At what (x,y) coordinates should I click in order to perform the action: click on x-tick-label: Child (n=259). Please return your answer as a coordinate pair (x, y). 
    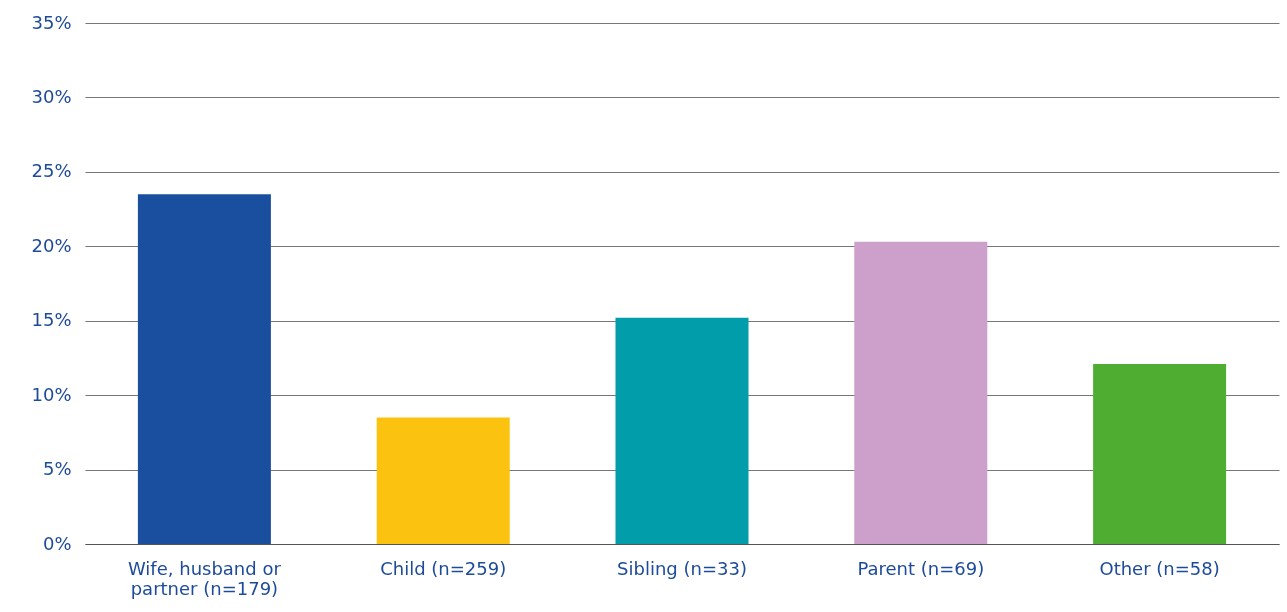
    Looking at the image, I should click on (443, 568).